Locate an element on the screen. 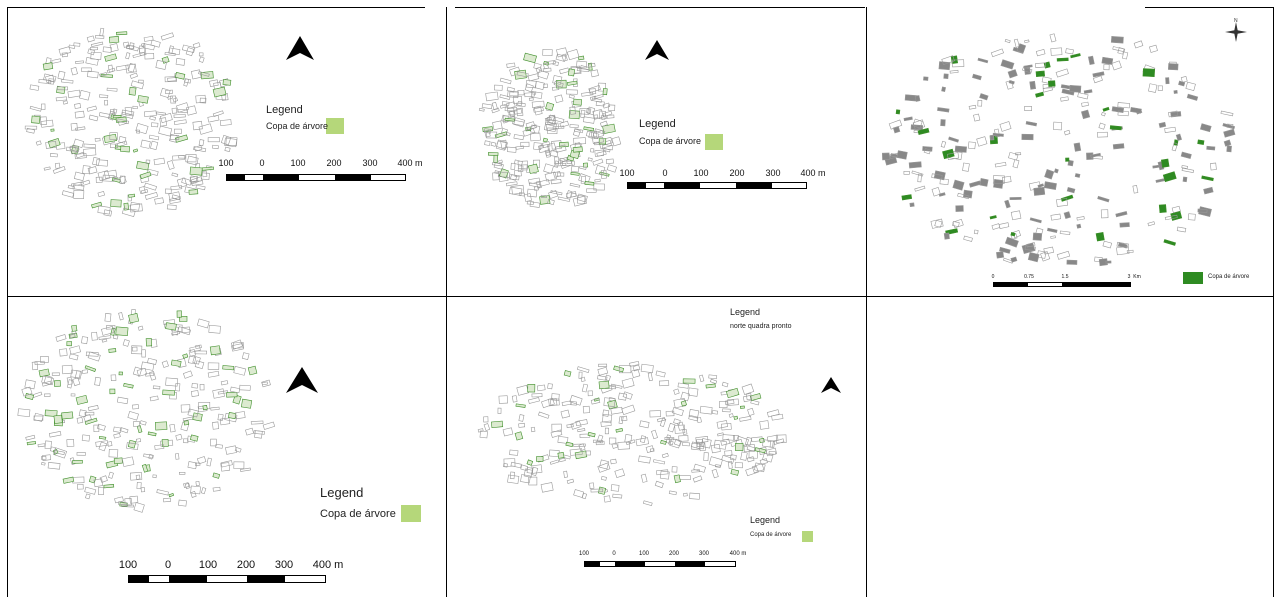 This screenshot has width=1275, height=597. north-arrow-icon is located at coordinates (302, 380).